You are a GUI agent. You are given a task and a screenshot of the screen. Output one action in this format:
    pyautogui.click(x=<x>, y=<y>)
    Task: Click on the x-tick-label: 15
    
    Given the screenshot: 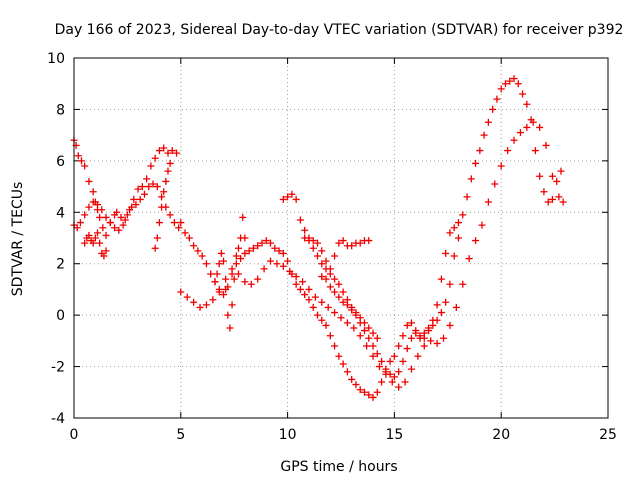 What is the action you would take?
    pyautogui.click(x=394, y=435)
    